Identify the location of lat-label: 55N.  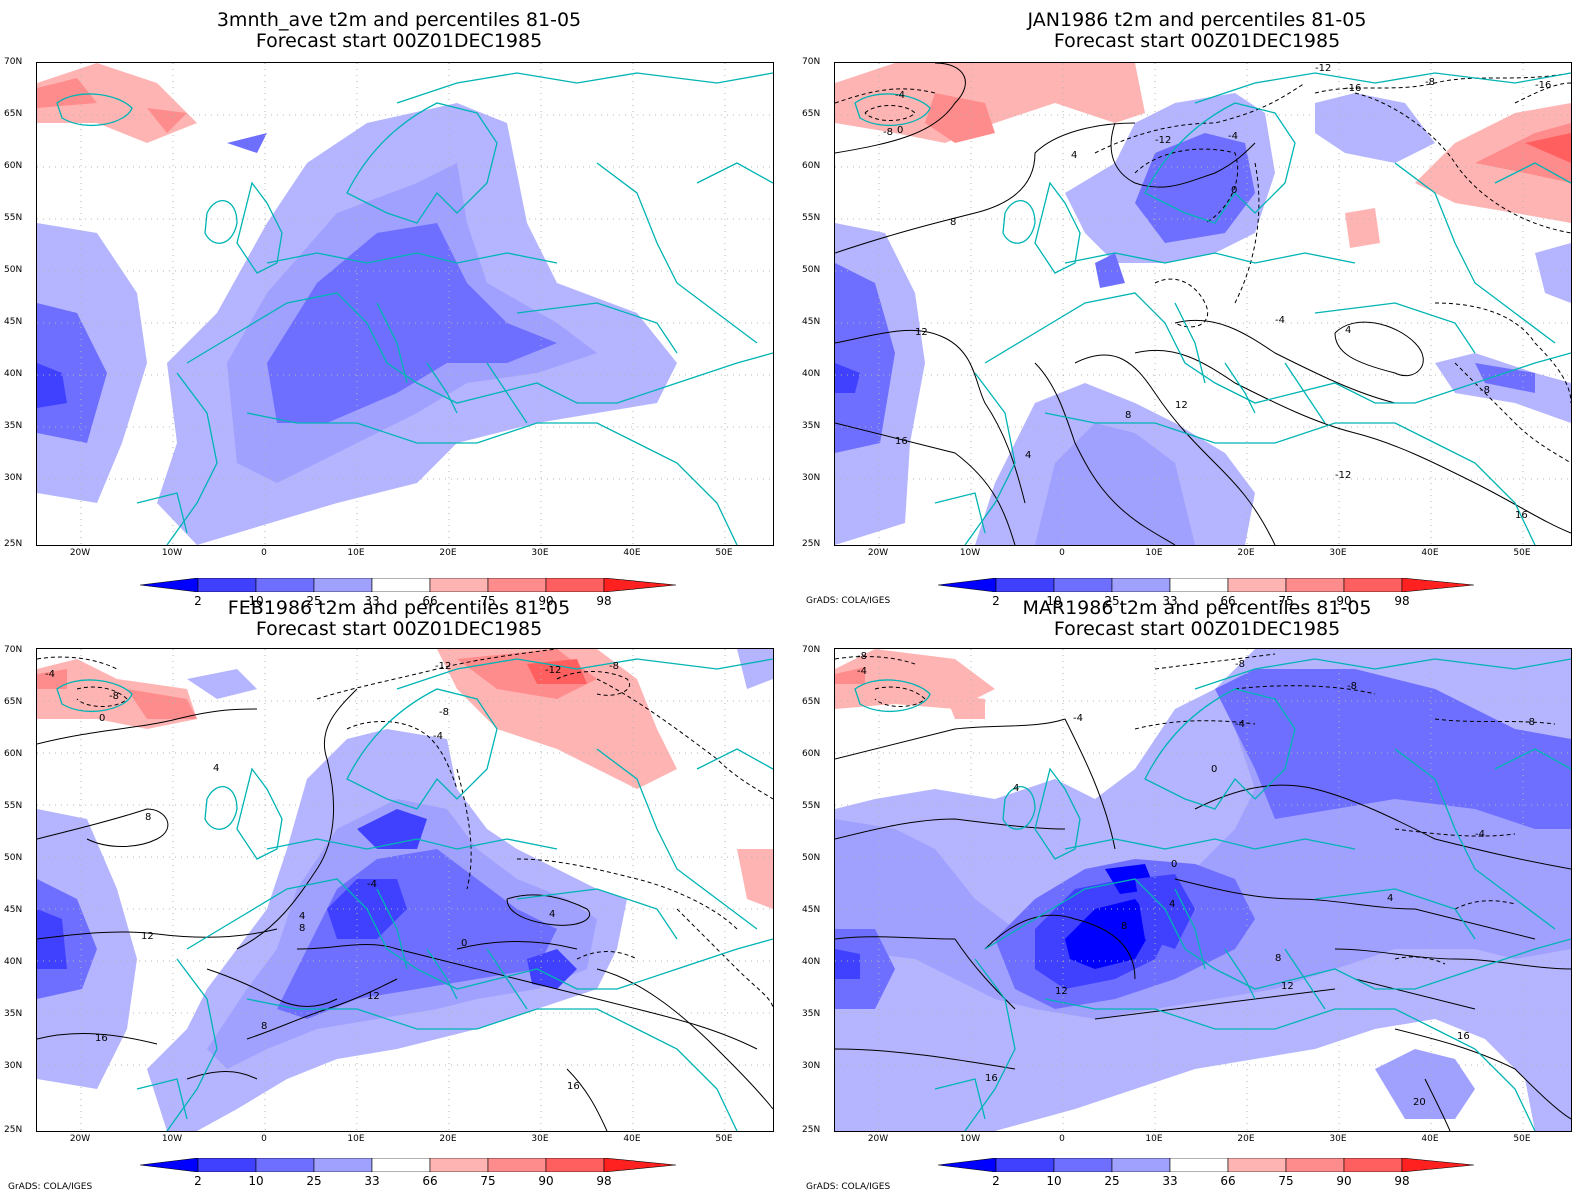
(811, 806).